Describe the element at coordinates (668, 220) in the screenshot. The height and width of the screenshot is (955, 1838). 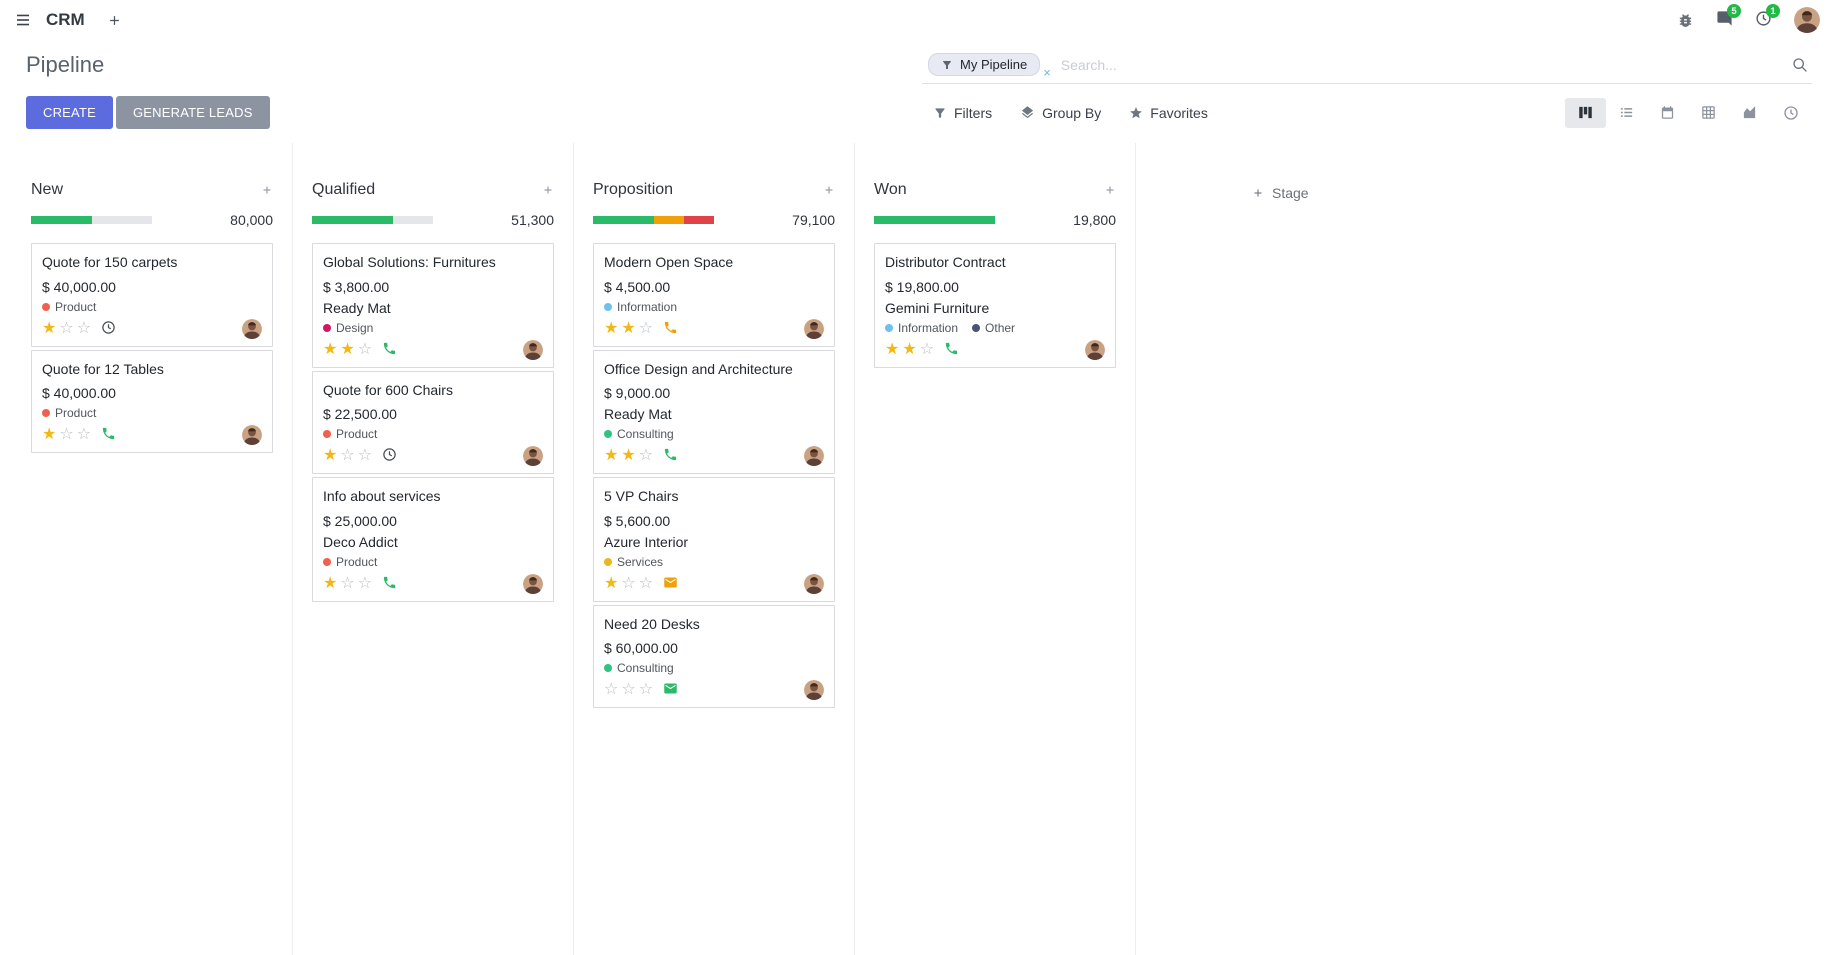
I see `progress-segment-warning` at that location.